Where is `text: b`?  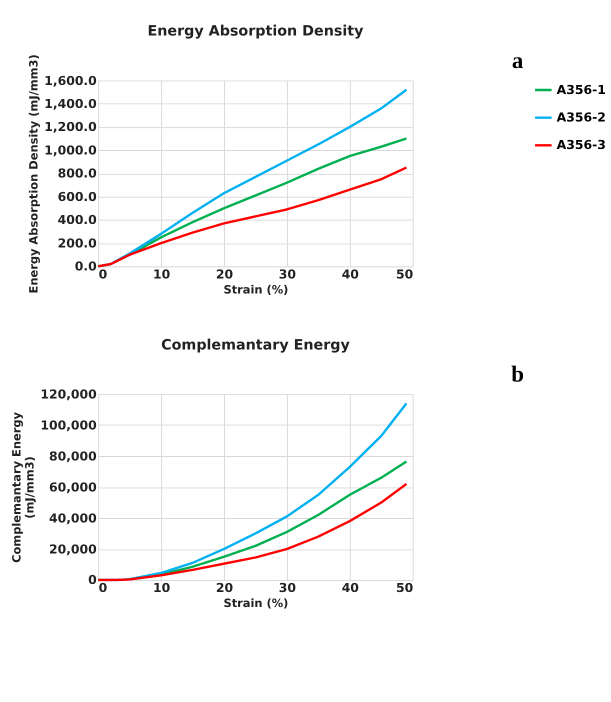
text: b is located at coordinates (517, 374).